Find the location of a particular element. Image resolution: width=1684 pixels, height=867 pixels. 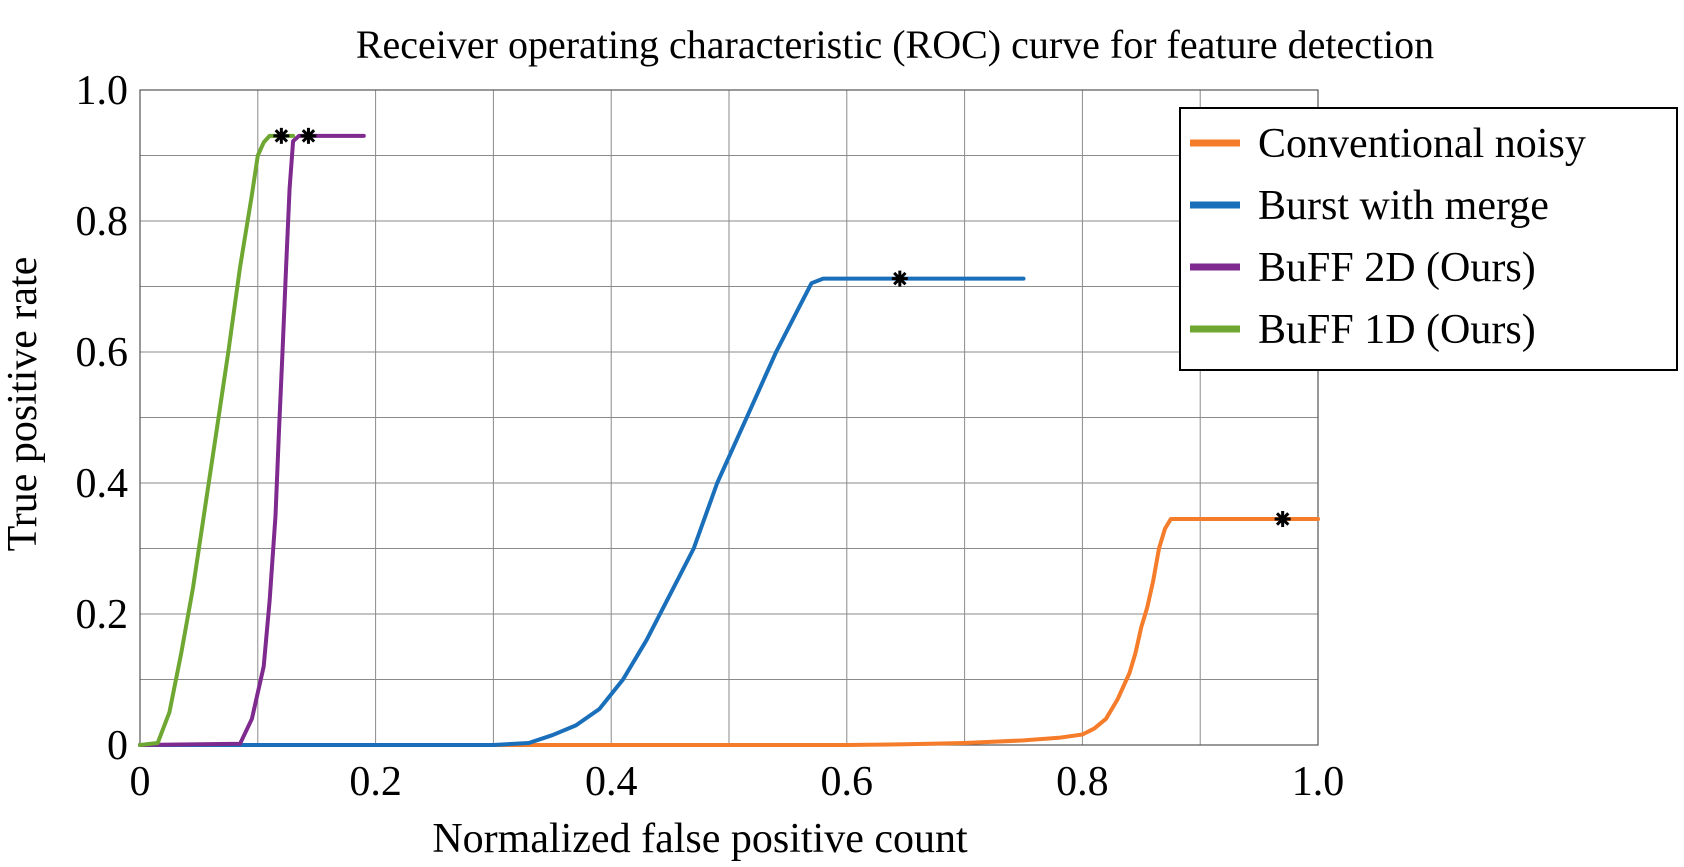

y-tick-label: 1.0 is located at coordinates (102, 91).